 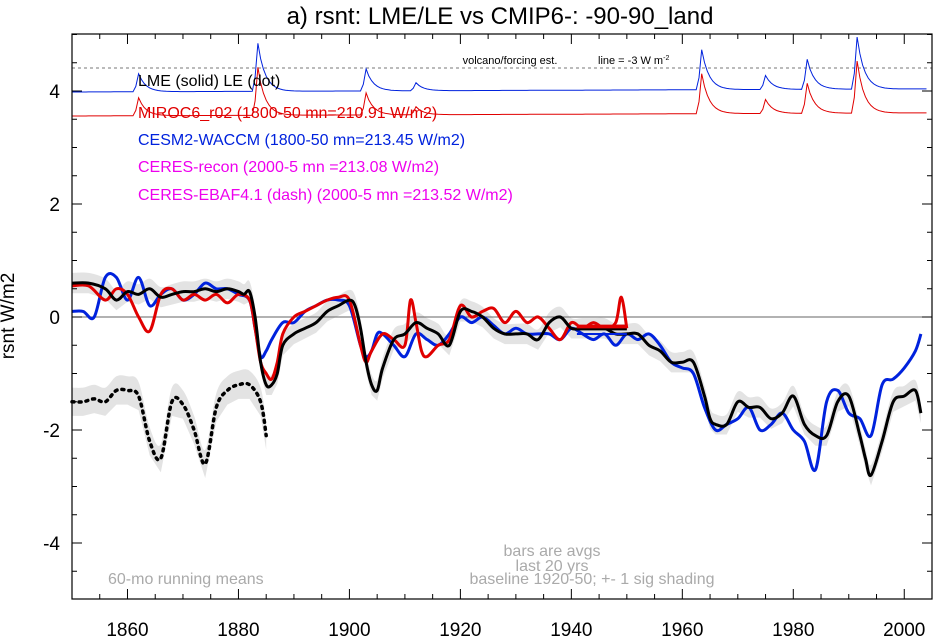 I want to click on chart-title: a) rsnt: LME/LE vs CMIP6-: -90-90_land, so click(x=500, y=16).